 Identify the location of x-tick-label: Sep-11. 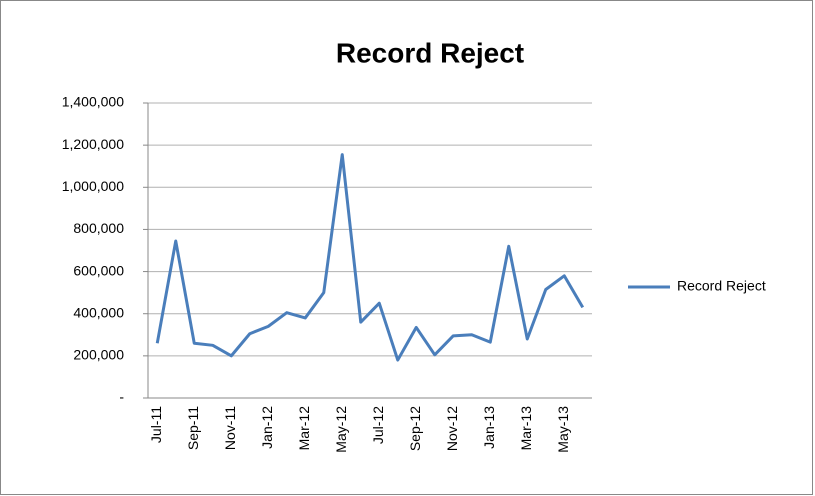
(193, 428).